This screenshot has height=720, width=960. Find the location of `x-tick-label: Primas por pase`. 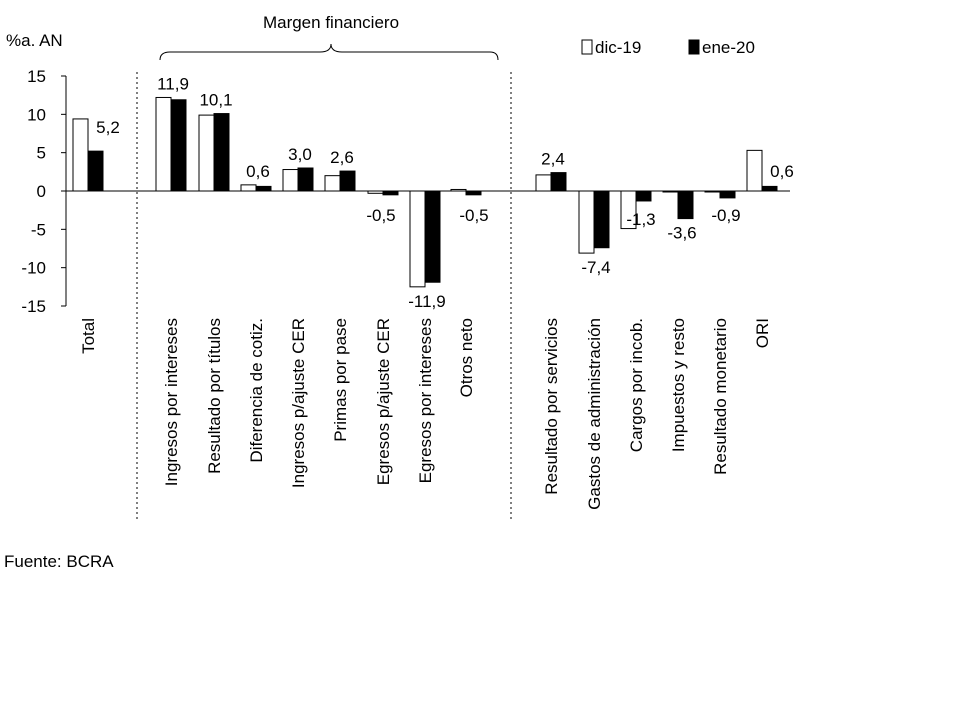

x-tick-label: Primas por pase is located at coordinates (340, 380).